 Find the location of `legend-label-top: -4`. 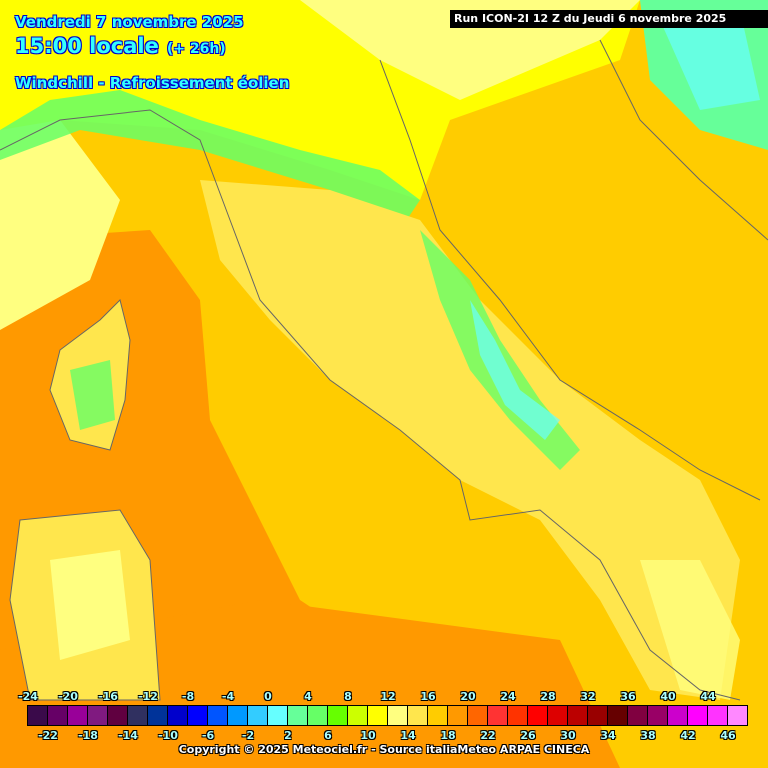

legend-label-top: -4 is located at coordinates (228, 696).